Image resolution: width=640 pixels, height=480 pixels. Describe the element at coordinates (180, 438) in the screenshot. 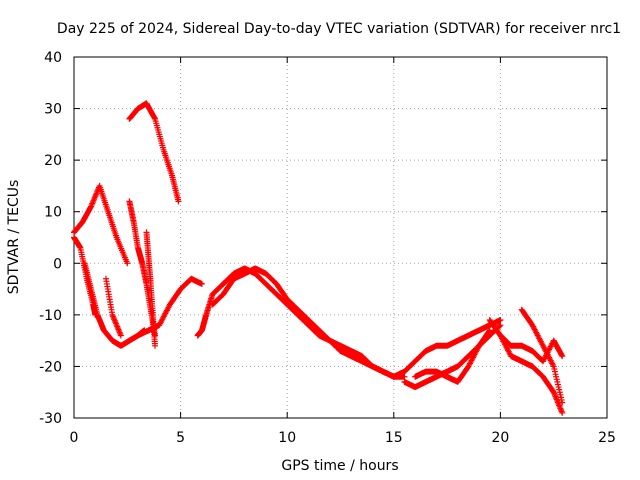

I see `x-tick-label: 5` at that location.